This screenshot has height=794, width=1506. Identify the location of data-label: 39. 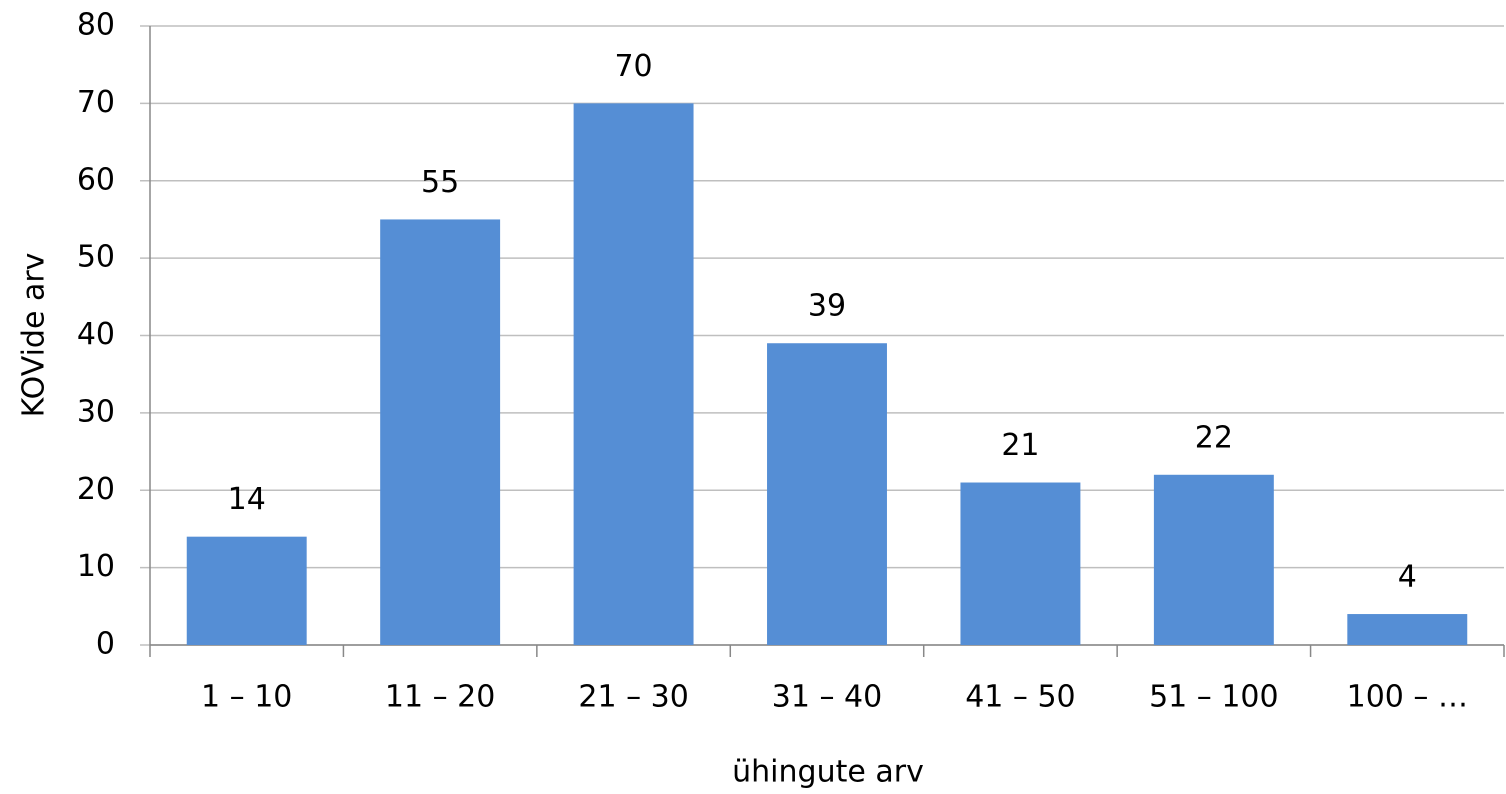
(827, 306).